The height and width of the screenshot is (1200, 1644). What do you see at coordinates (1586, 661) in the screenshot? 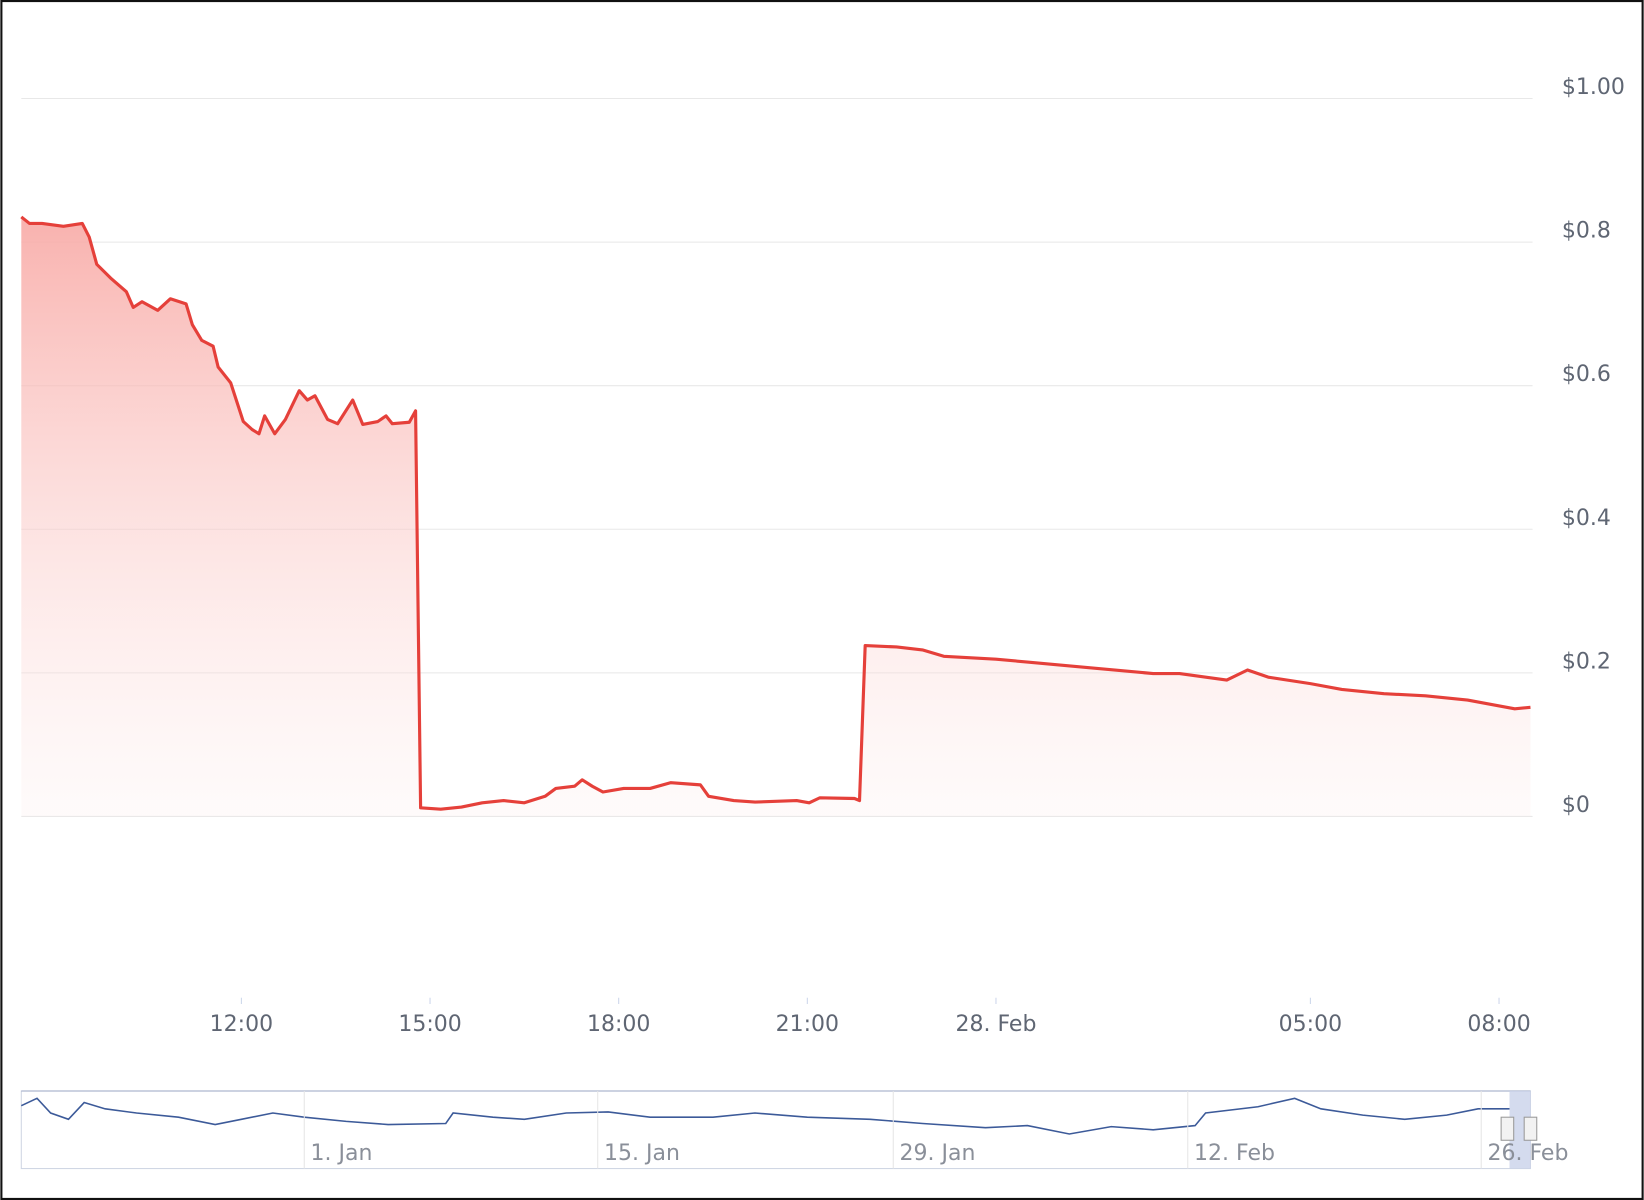
I see `y-tick-label: $0.2` at bounding box center [1586, 661].